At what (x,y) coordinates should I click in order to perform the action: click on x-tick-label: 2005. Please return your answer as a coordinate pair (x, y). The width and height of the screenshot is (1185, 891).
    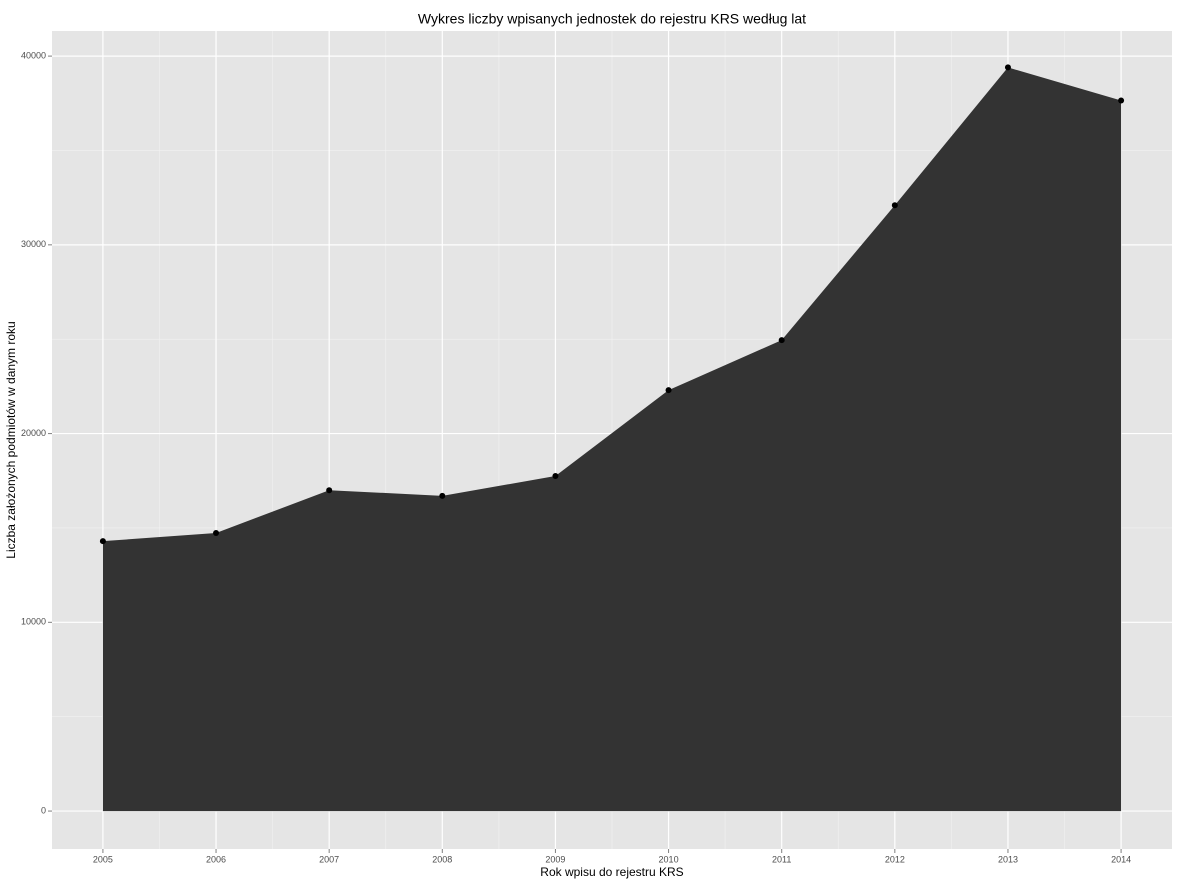
    Looking at the image, I should click on (103, 859).